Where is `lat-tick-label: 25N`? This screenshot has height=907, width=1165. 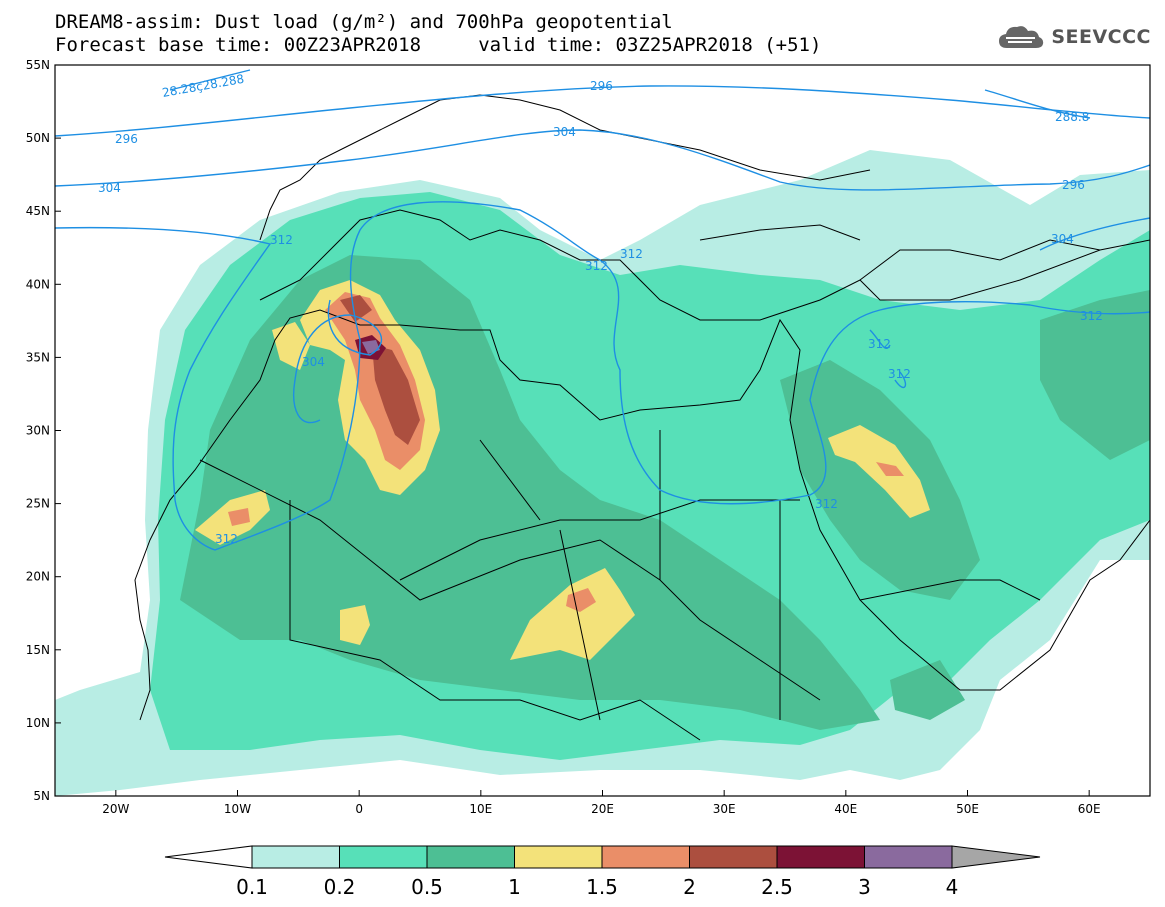 lat-tick-label: 25N is located at coordinates (38, 504).